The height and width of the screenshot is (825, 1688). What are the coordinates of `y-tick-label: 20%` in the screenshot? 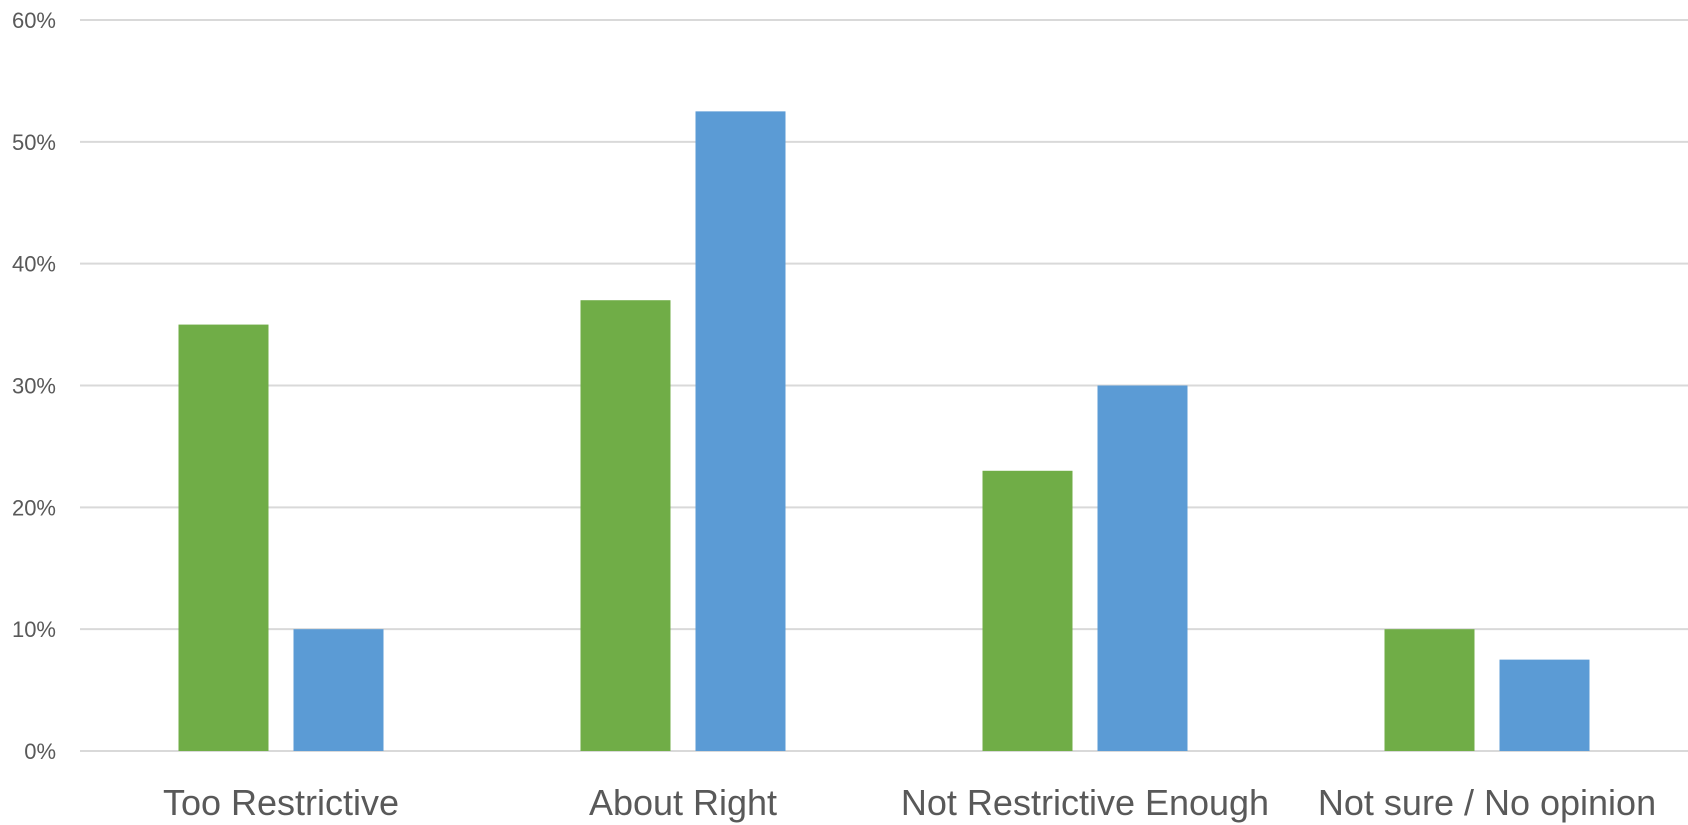 It's located at (34, 507).